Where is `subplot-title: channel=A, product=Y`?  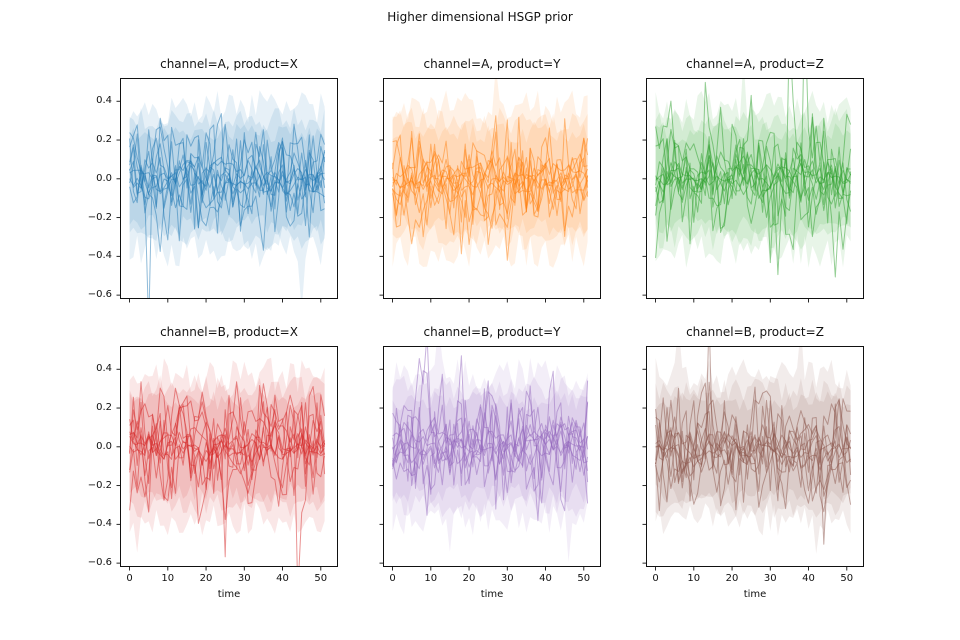
subplot-title: channel=A, product=Y is located at coordinates (492, 64).